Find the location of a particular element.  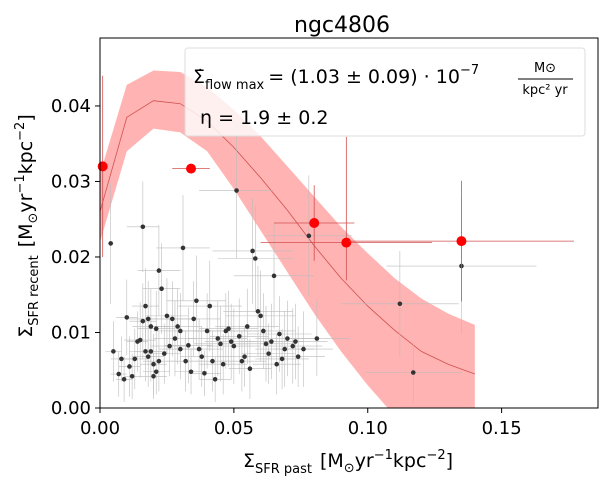

y-tick-label: 0.04 is located at coordinates (71, 106).